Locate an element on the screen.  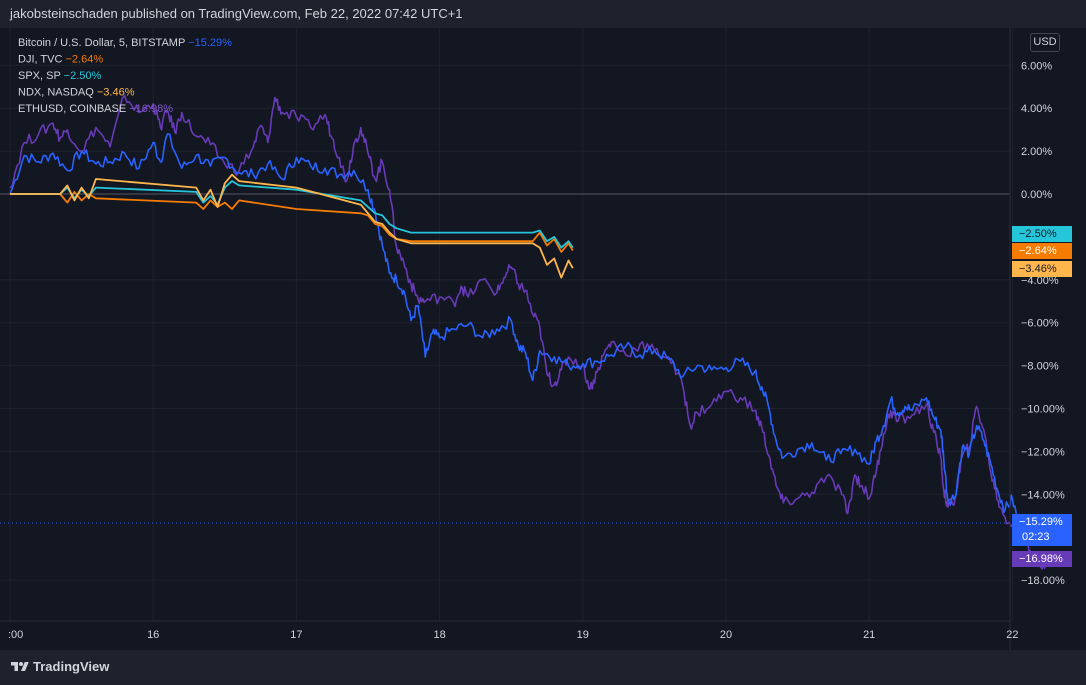
legend-item: SPX, SP −2.50% is located at coordinates (59, 76).